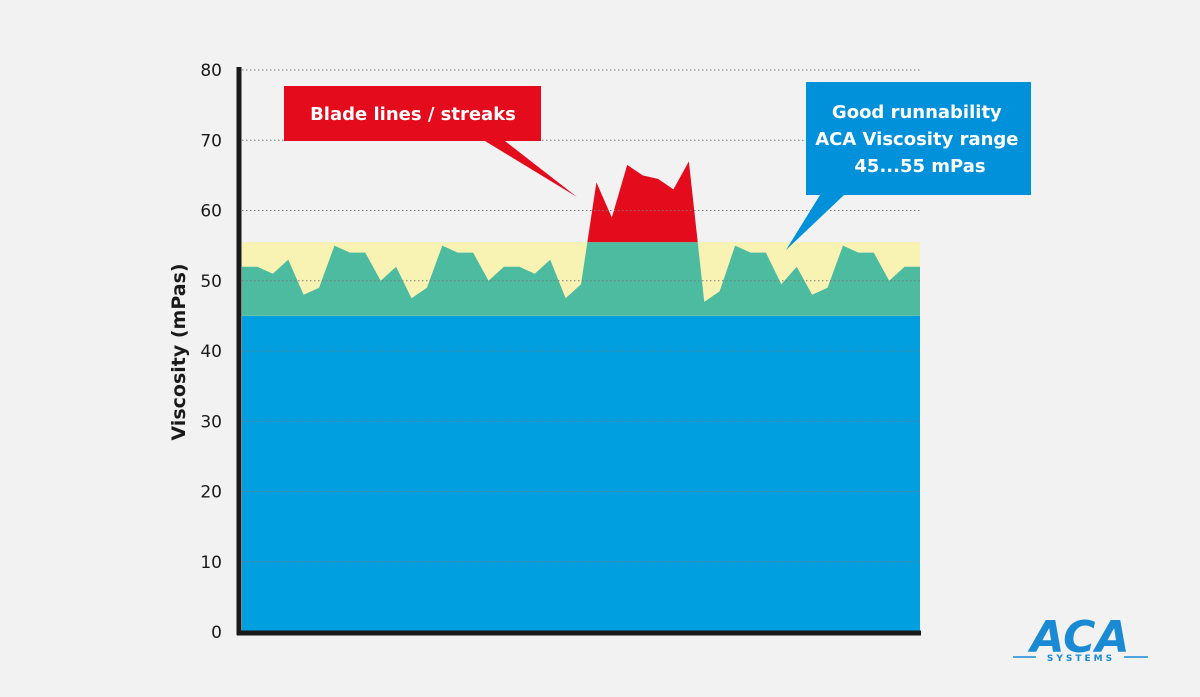 This screenshot has height=697, width=1200. I want to click on callout-blade-lines: Blade lines / streaks, so click(430, 141).